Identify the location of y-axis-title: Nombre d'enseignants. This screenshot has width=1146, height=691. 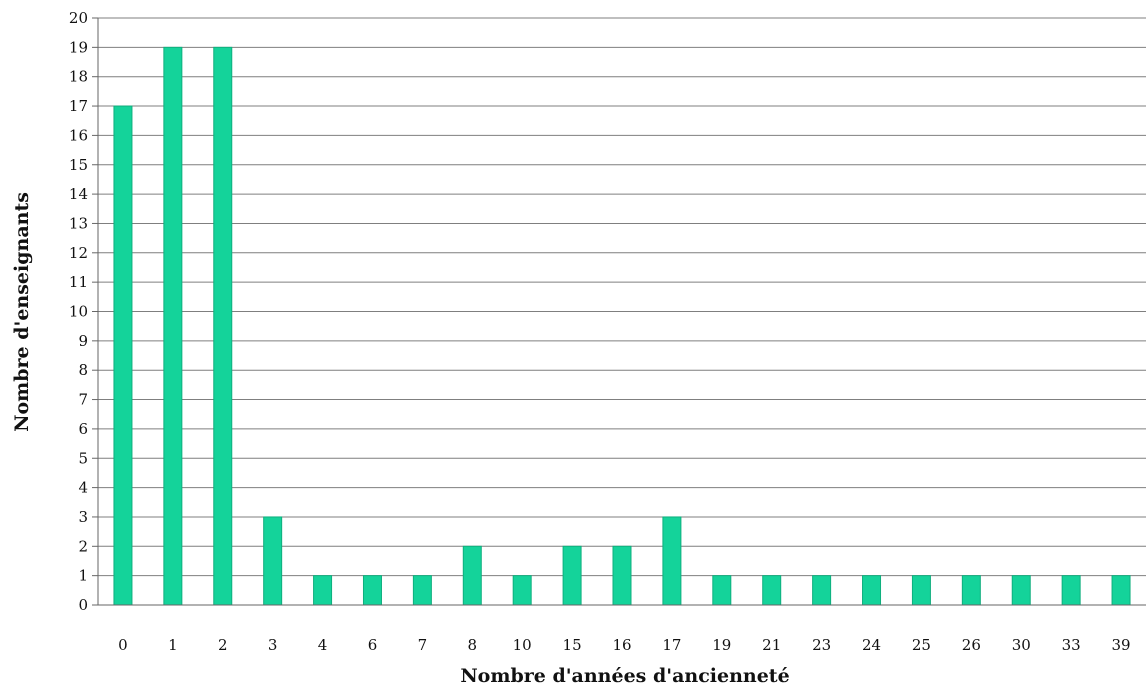
(22, 312).